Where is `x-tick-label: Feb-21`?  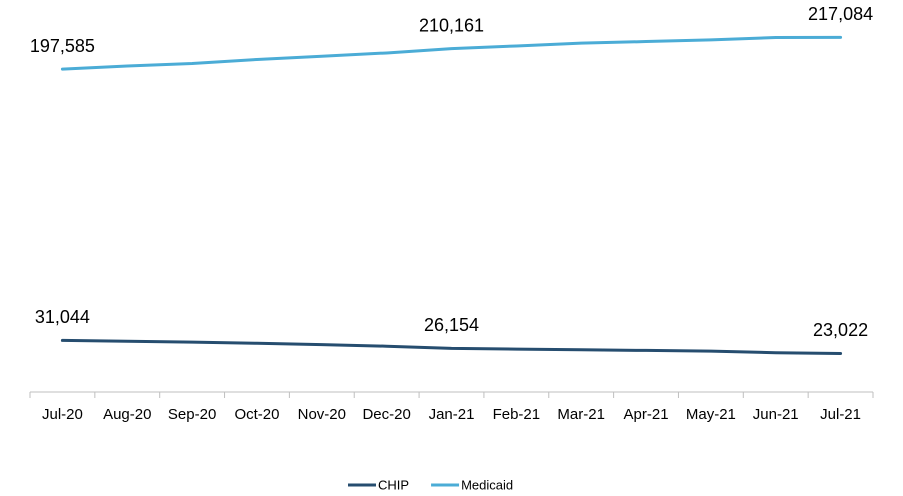
x-tick-label: Feb-21 is located at coordinates (517, 414).